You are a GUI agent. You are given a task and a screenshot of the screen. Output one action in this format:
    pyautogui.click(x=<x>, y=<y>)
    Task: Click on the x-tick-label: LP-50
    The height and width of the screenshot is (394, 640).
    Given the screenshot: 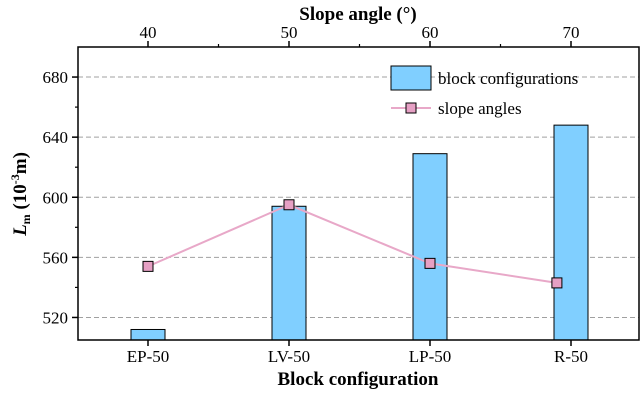 What is the action you would take?
    pyautogui.click(x=430, y=356)
    